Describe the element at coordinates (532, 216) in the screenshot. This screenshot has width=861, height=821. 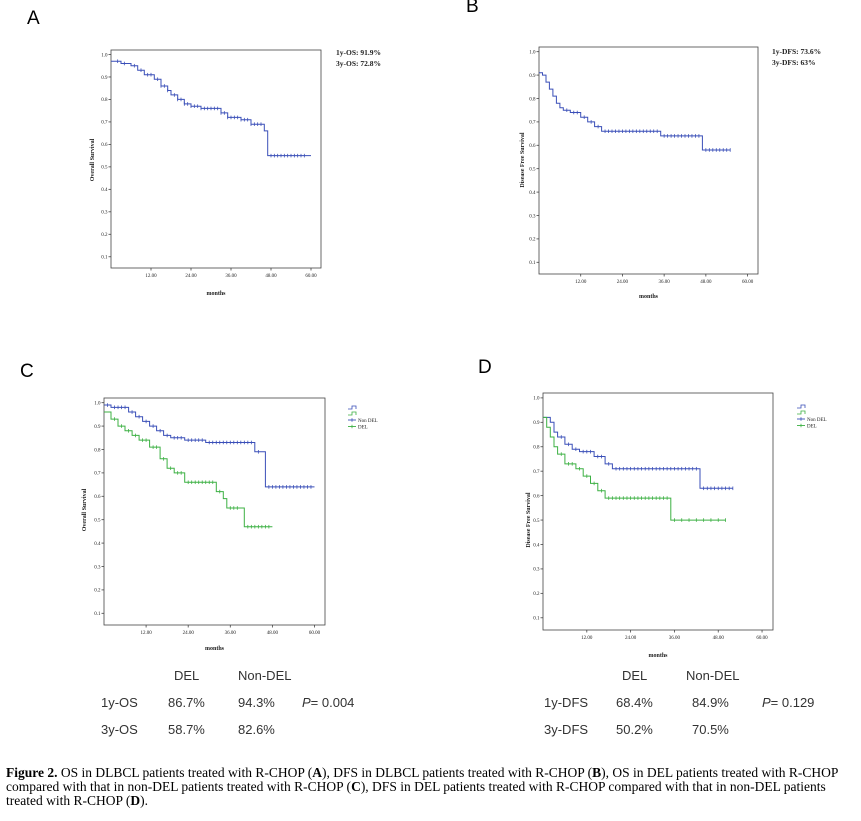
I see `chart-b-ytick-label: 0.3` at that location.